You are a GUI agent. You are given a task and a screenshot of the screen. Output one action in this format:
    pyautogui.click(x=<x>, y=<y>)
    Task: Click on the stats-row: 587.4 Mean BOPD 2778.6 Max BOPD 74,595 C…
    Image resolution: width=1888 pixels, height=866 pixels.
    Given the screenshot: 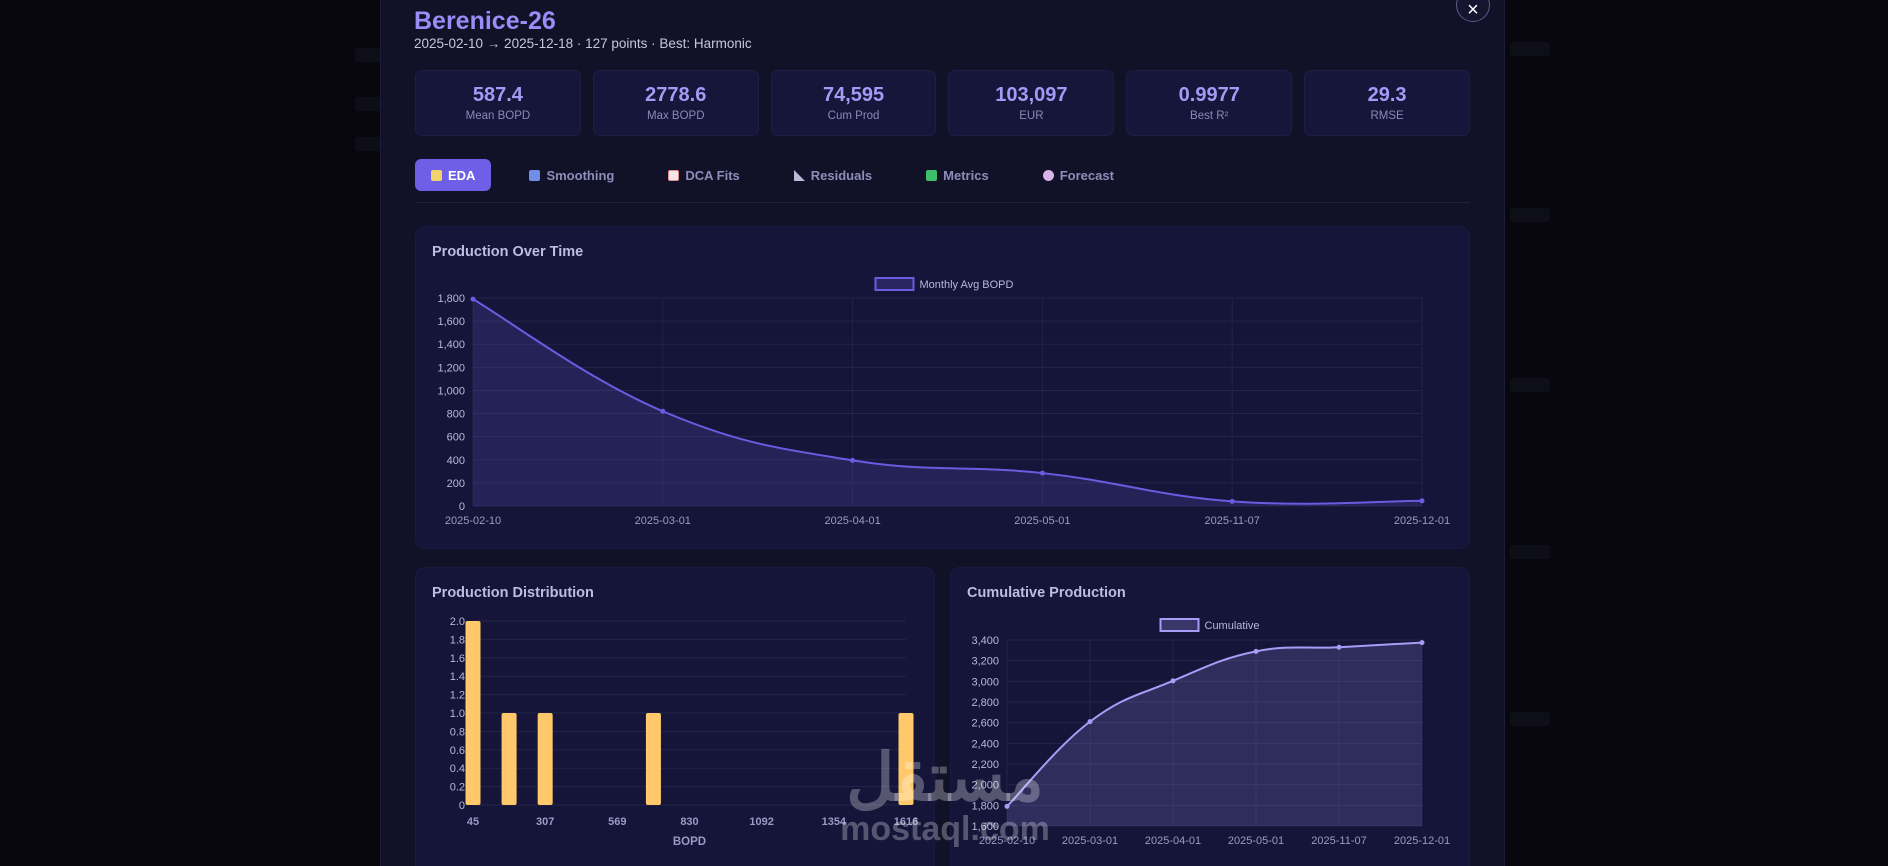 What is the action you would take?
    pyautogui.click(x=942, y=103)
    